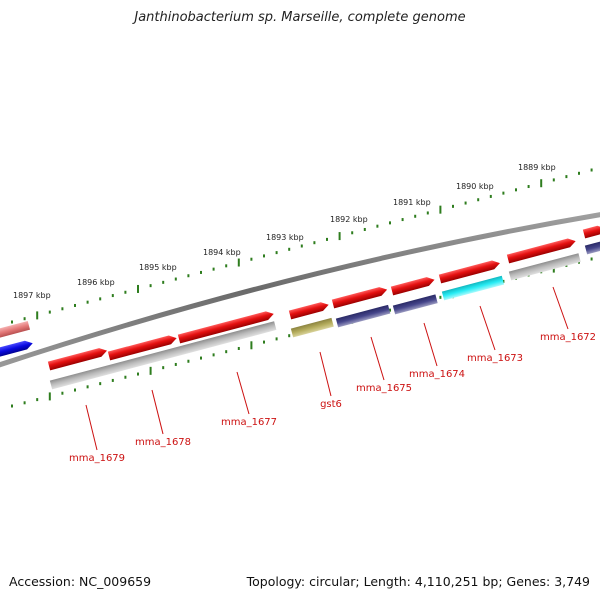  What do you see at coordinates (32, 295) in the screenshot?
I see `scale-label: 1897 kbp` at bounding box center [32, 295].